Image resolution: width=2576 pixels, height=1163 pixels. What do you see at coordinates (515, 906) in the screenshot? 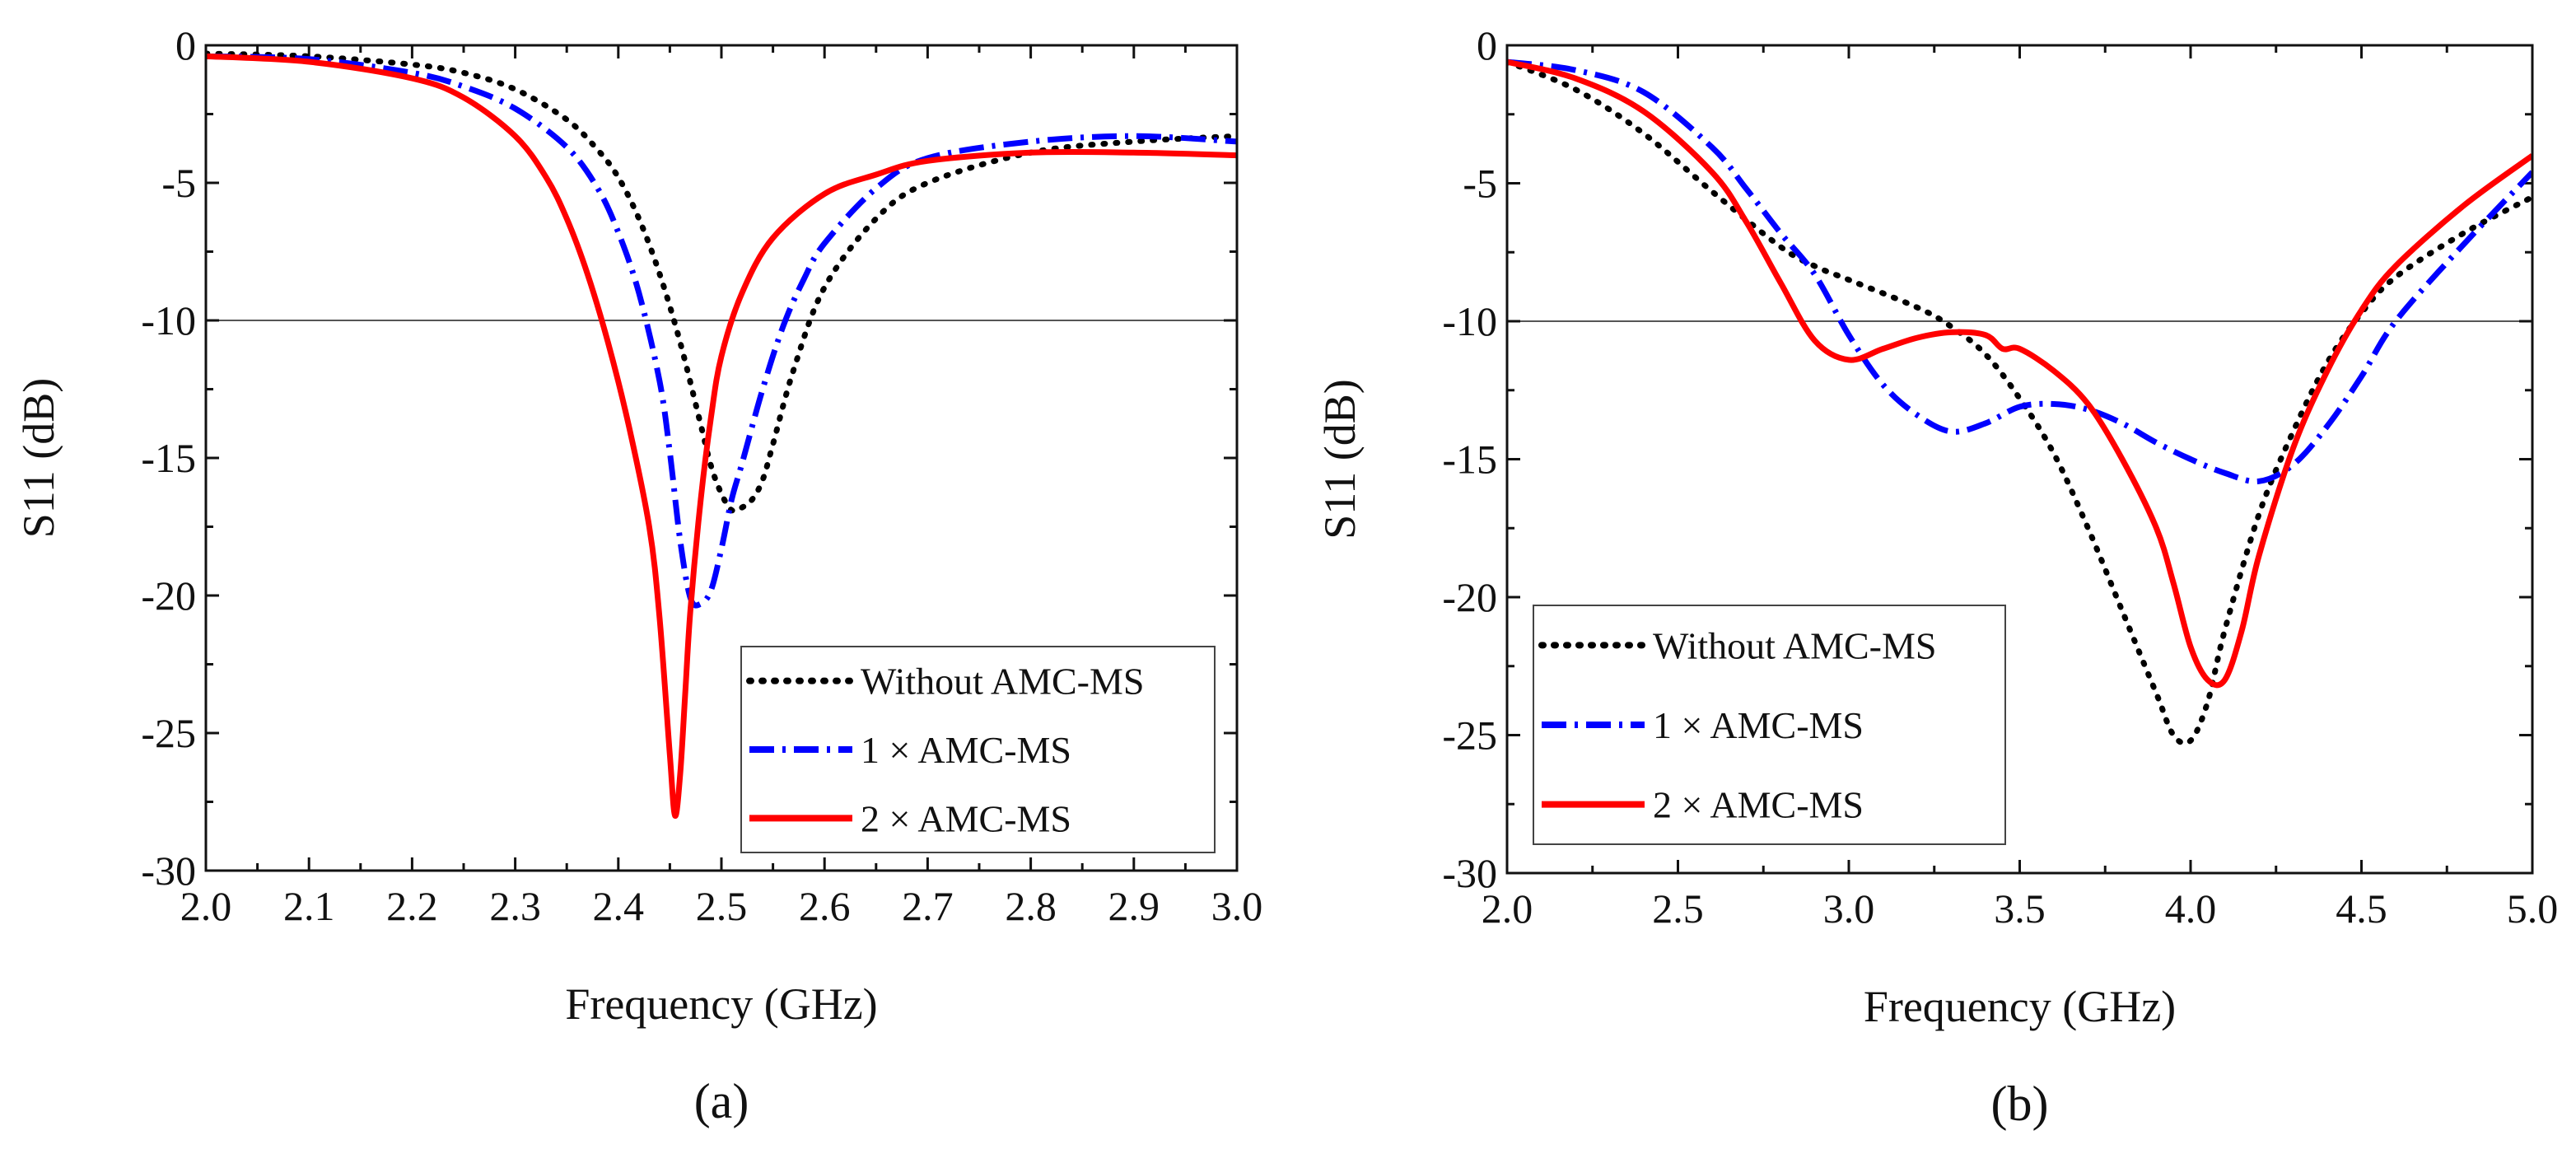
I see `panel-a-x-tick-label: 2.3` at bounding box center [515, 906].